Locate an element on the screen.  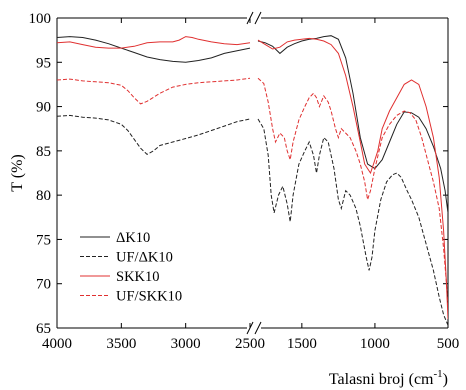
y-axis-title: T (%) is located at coordinates (17, 172).